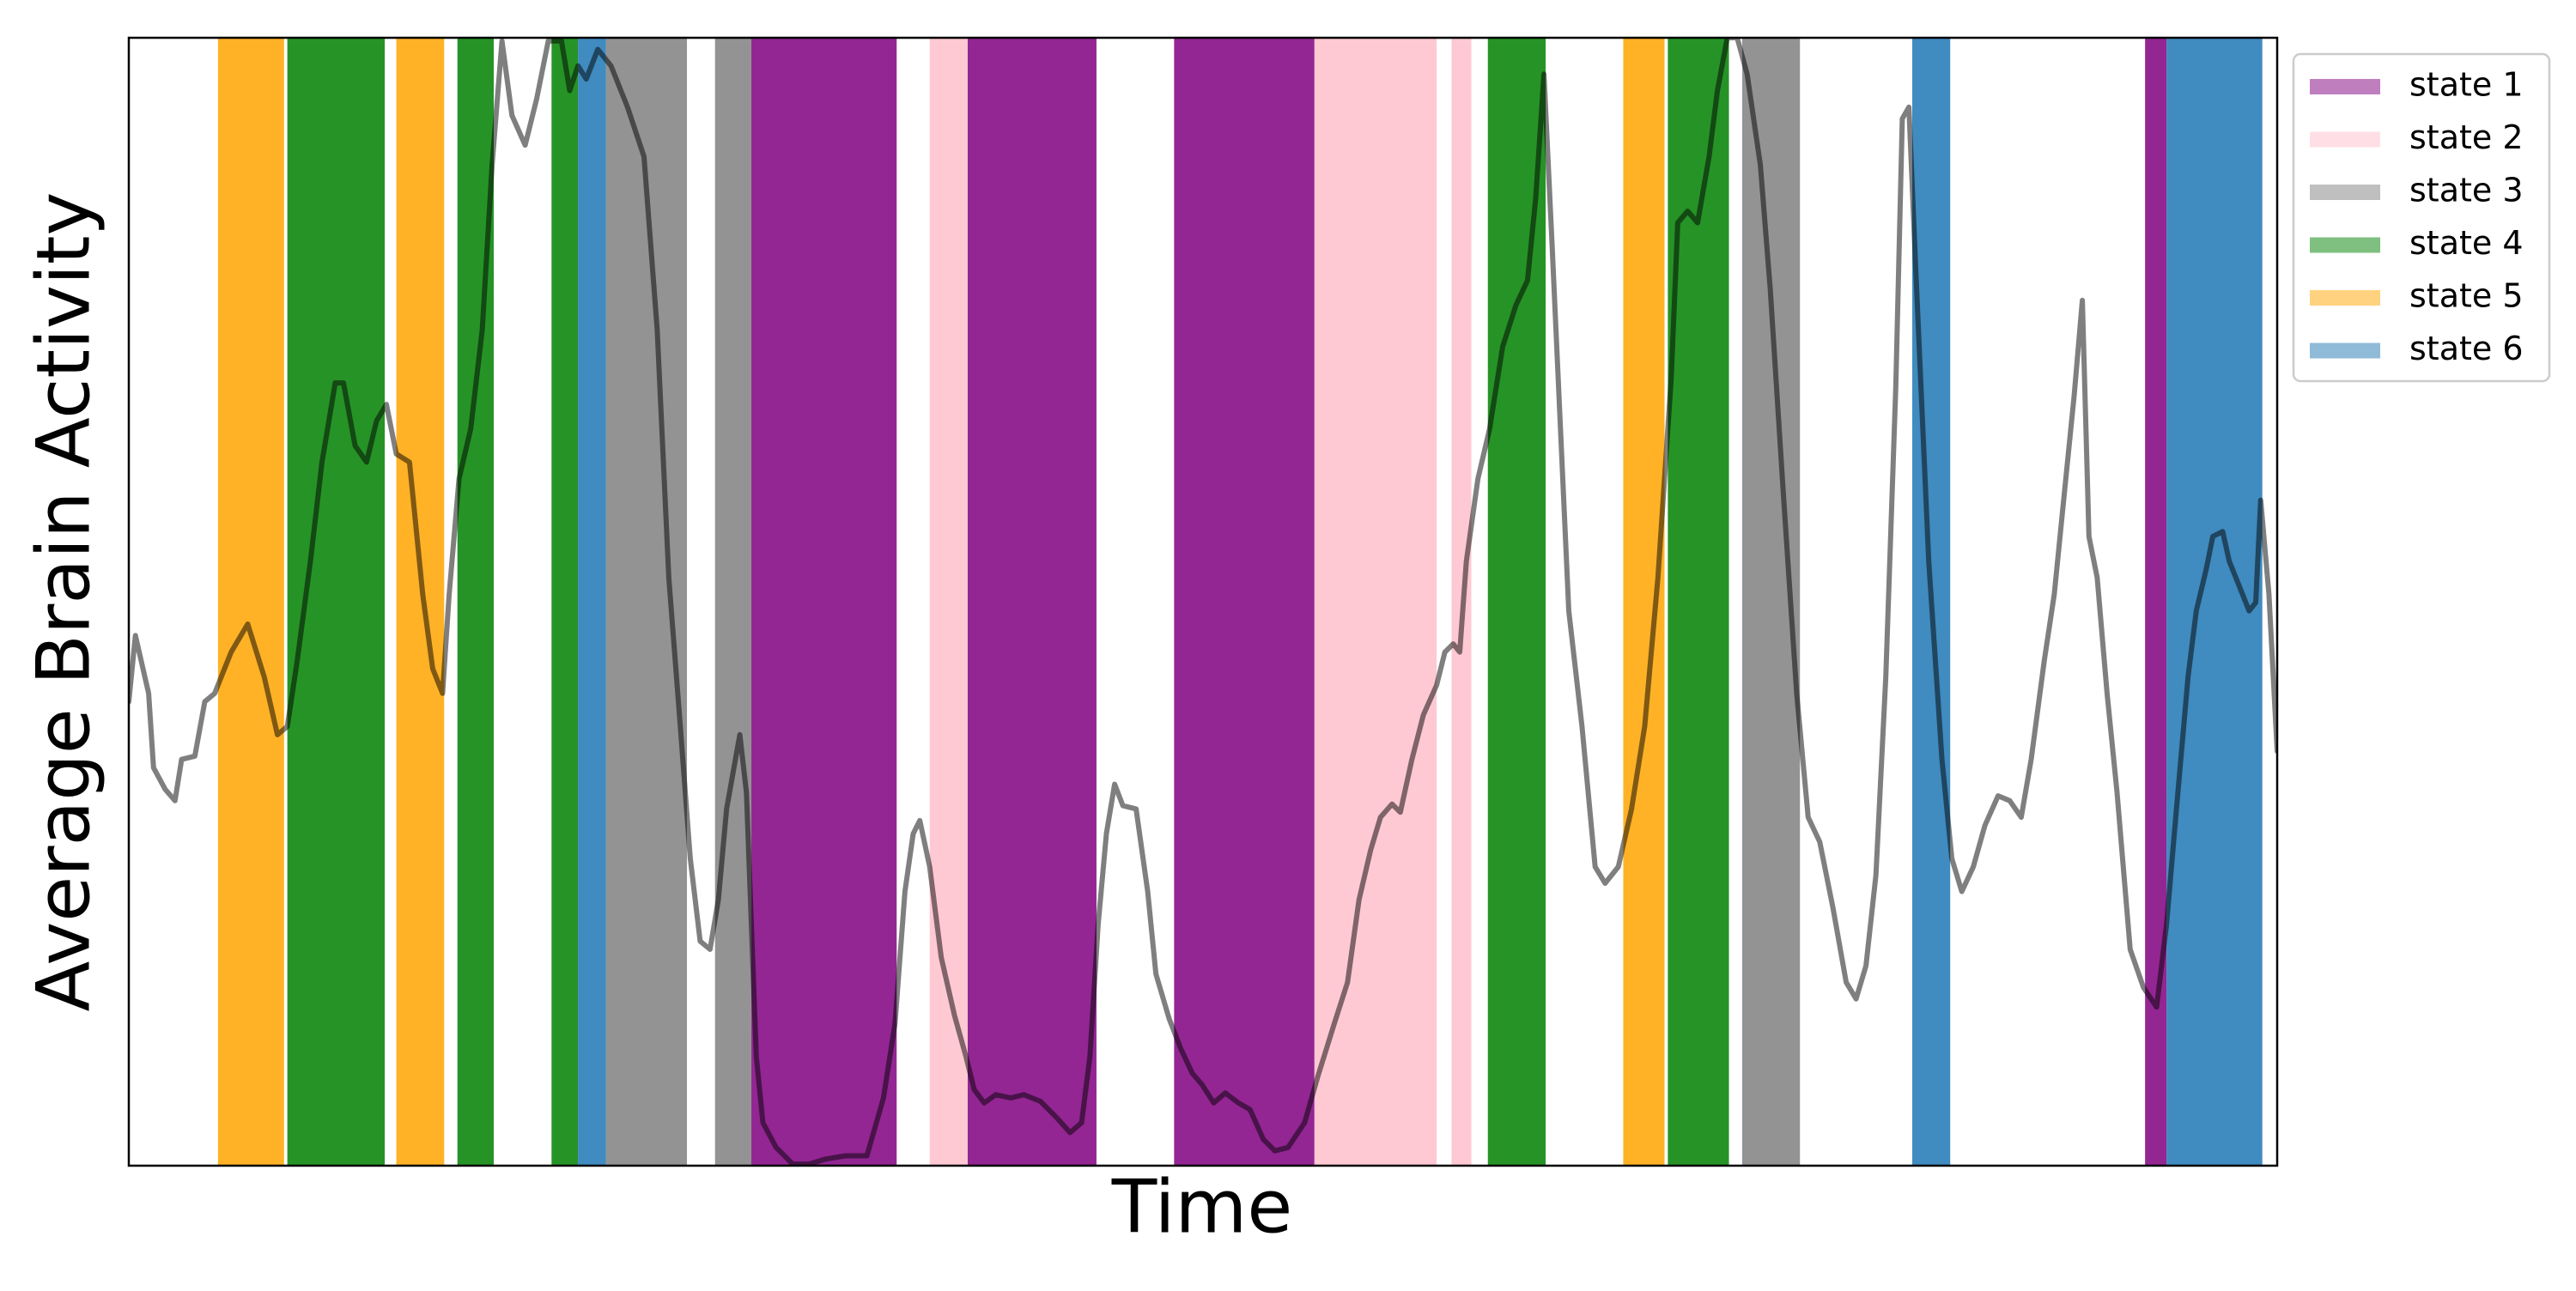  I want to click on legend-label: state 5, so click(2466, 296).